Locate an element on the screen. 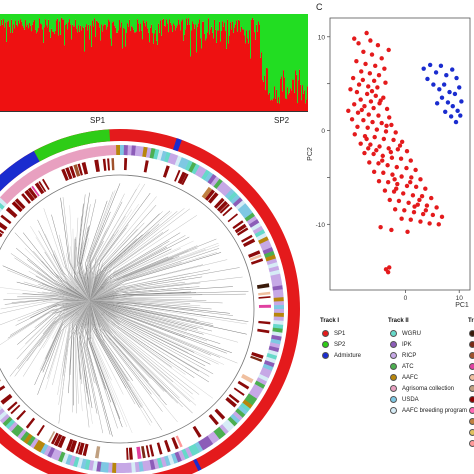  legend-item-track2: IPK is located at coordinates (401, 347).